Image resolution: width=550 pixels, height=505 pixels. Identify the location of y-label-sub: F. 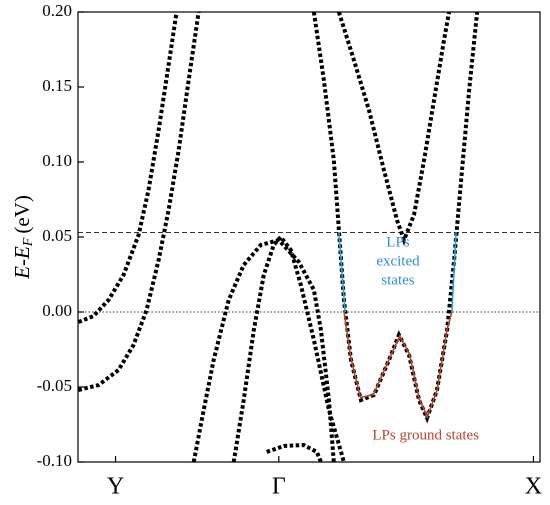
(28, 242).